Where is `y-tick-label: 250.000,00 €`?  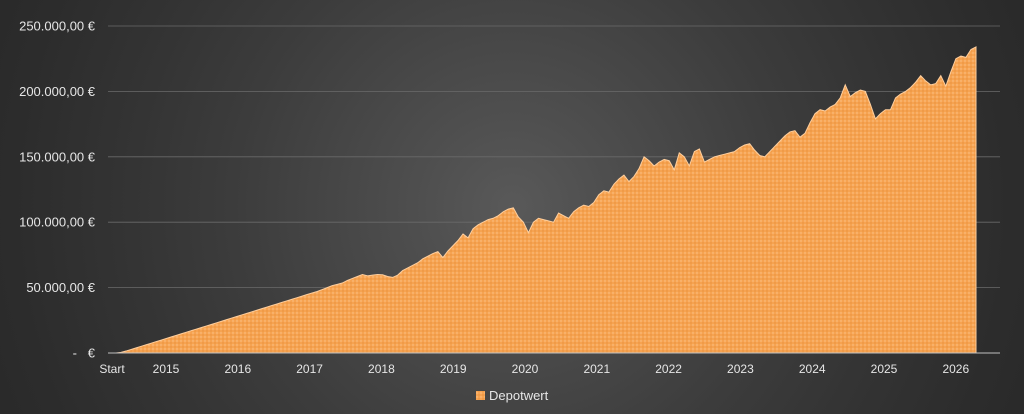 y-tick-label: 250.000,00 € is located at coordinates (57, 26).